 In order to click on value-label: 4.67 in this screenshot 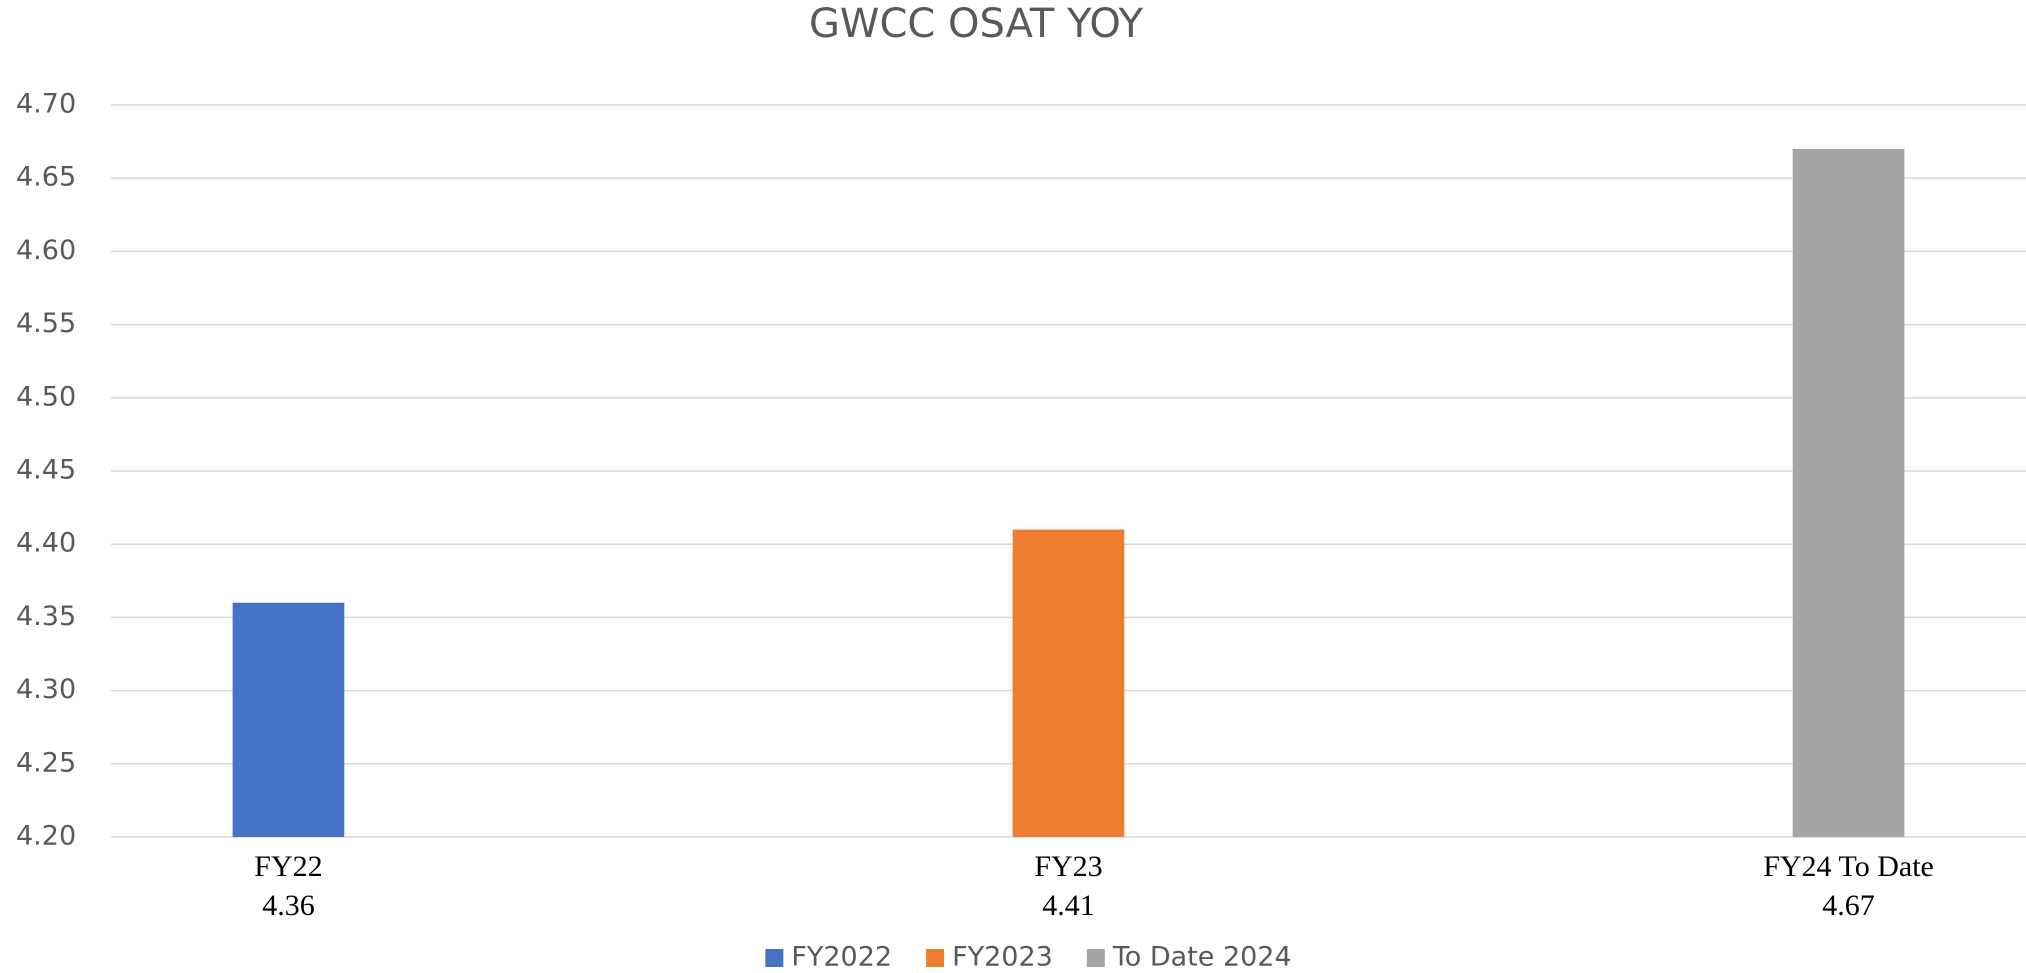, I will do `click(1848, 905)`.